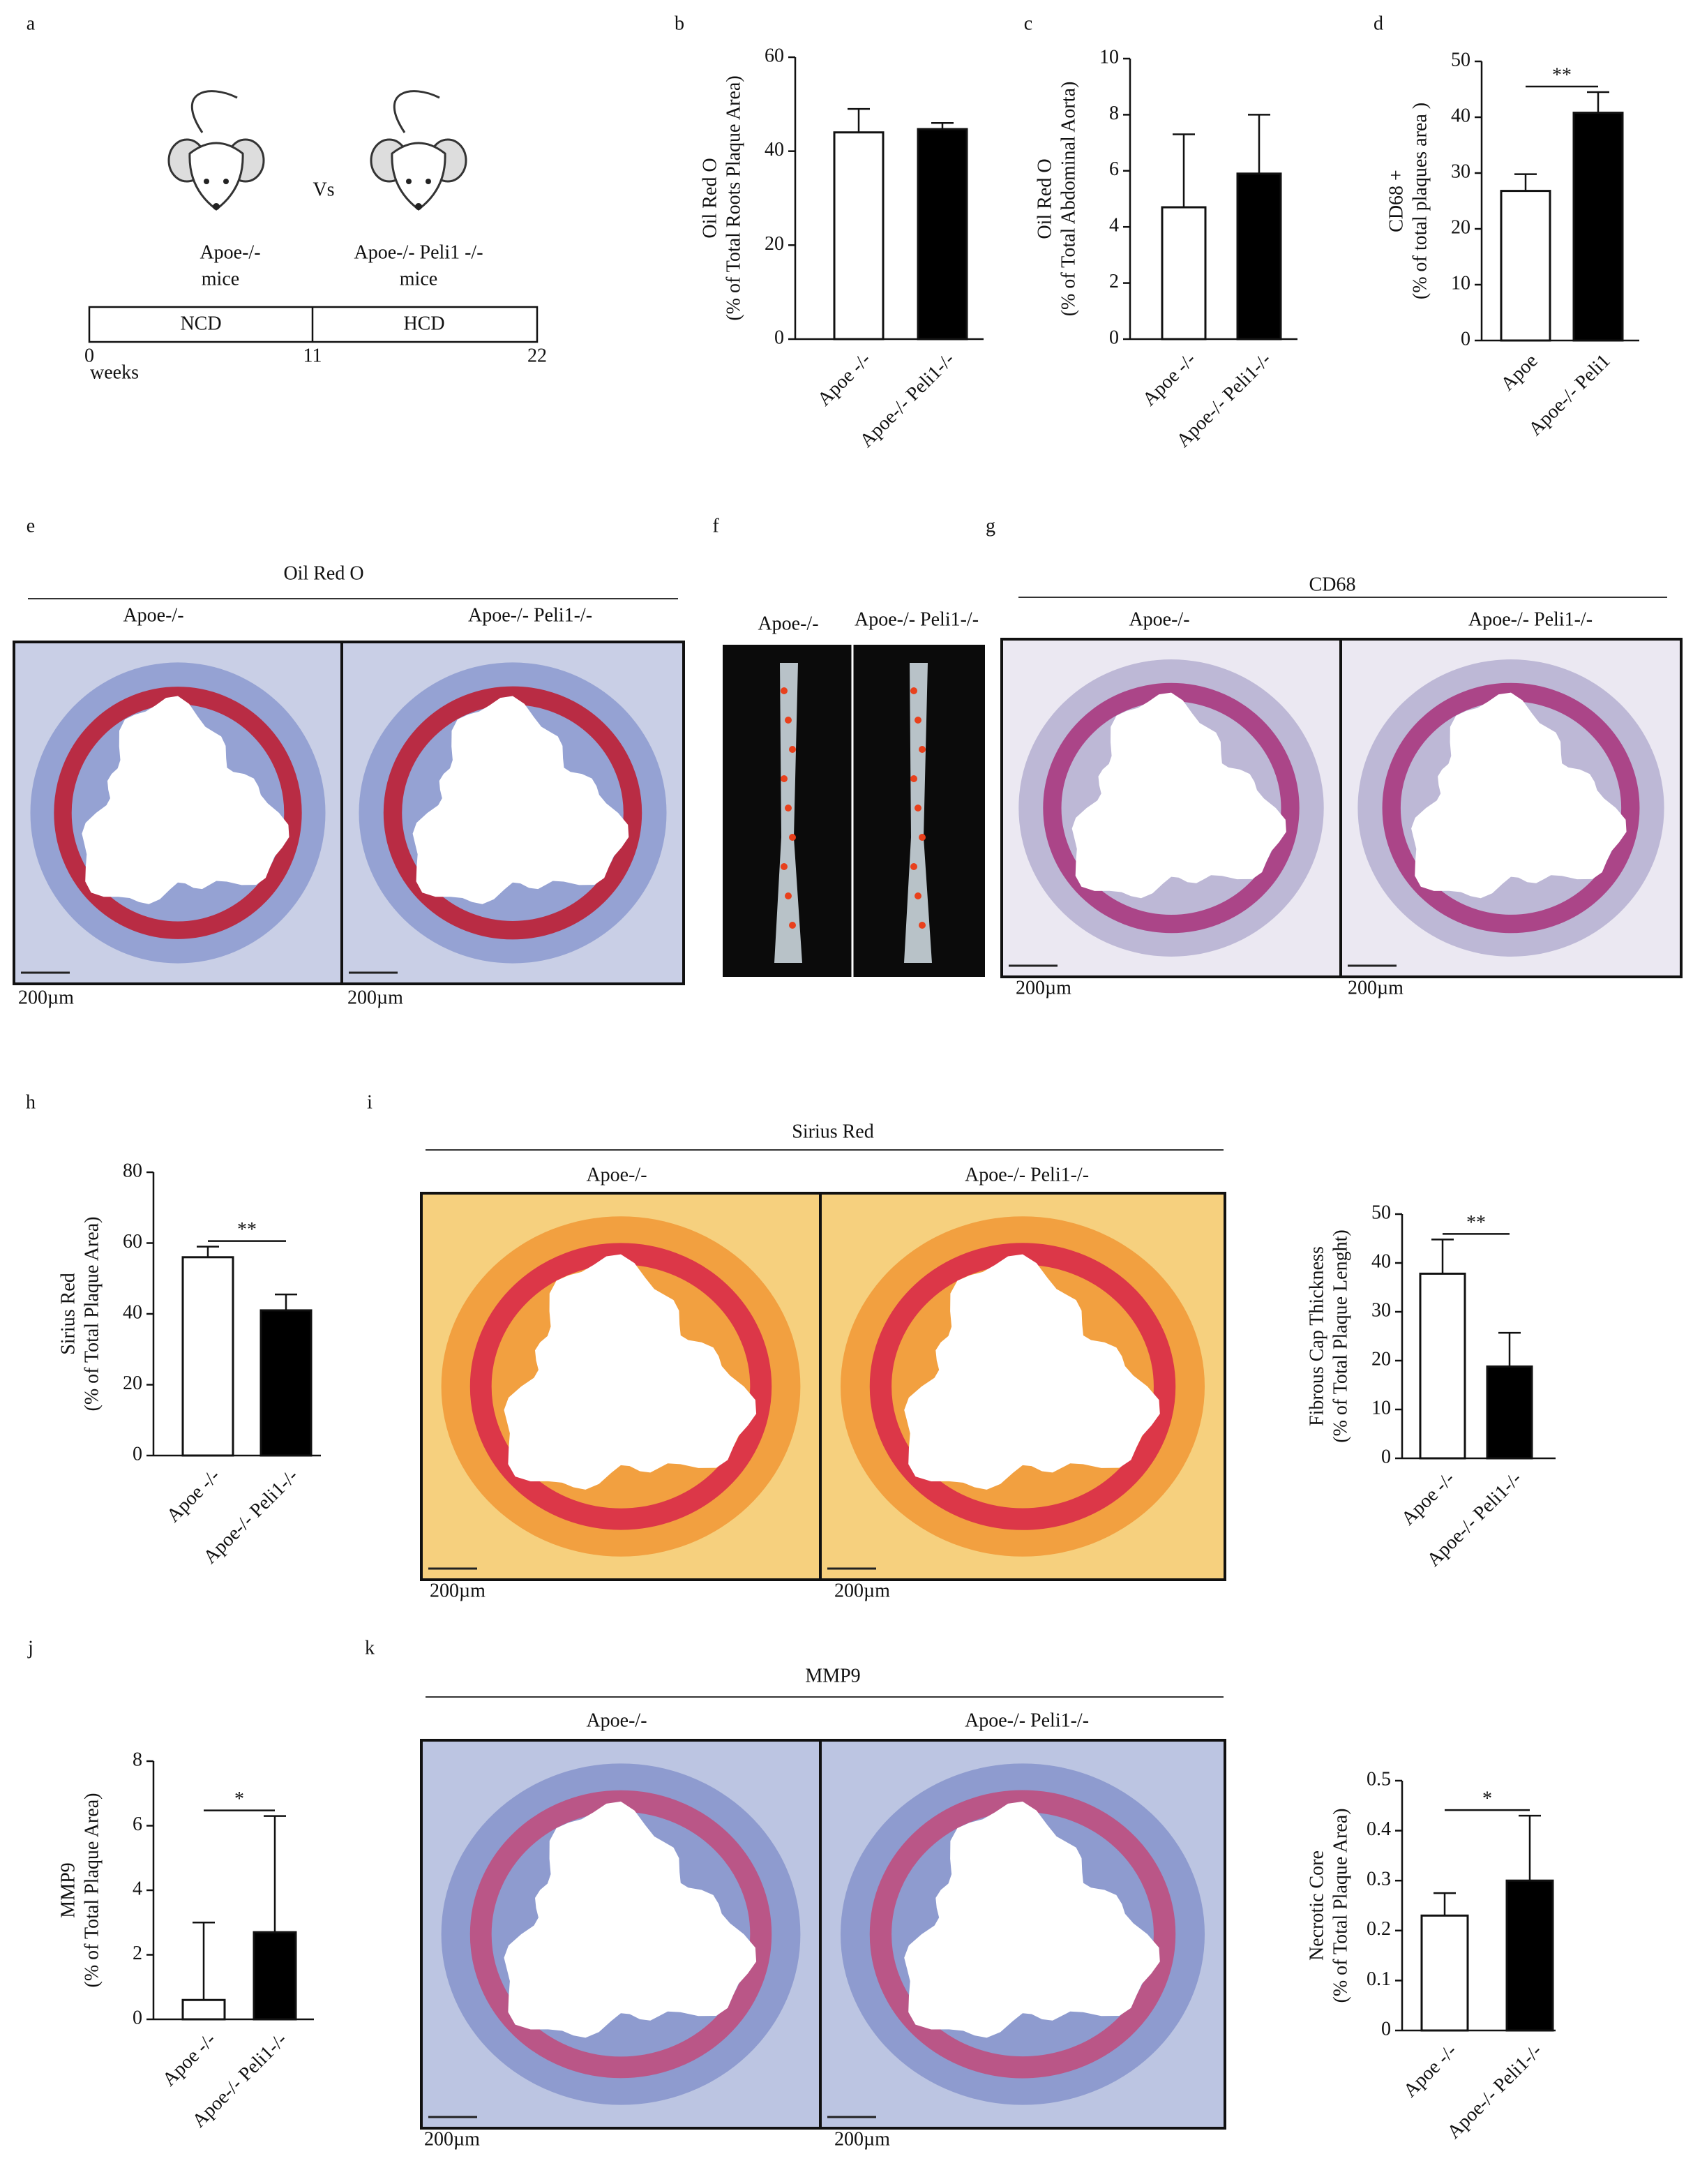 The width and height of the screenshot is (1693, 2184). What do you see at coordinates (991, 526) in the screenshot?
I see `panel-letter: g` at bounding box center [991, 526].